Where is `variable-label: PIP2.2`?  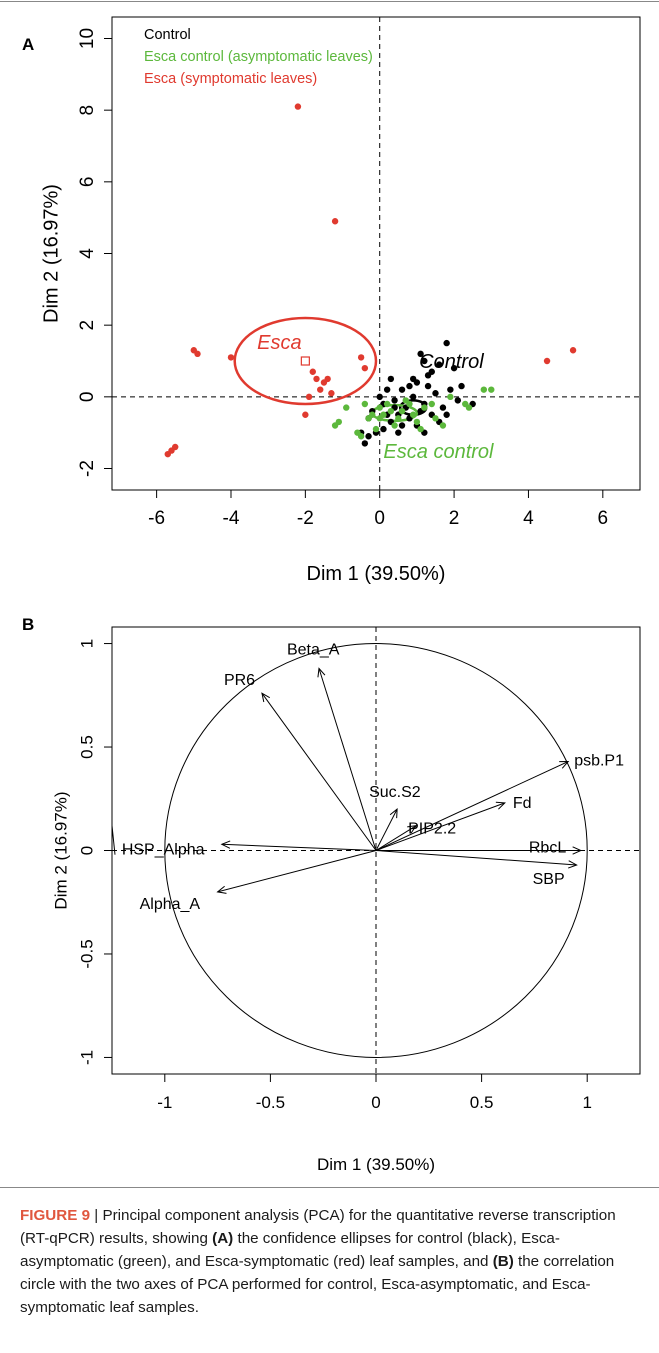
variable-label: PIP2.2 is located at coordinates (432, 829).